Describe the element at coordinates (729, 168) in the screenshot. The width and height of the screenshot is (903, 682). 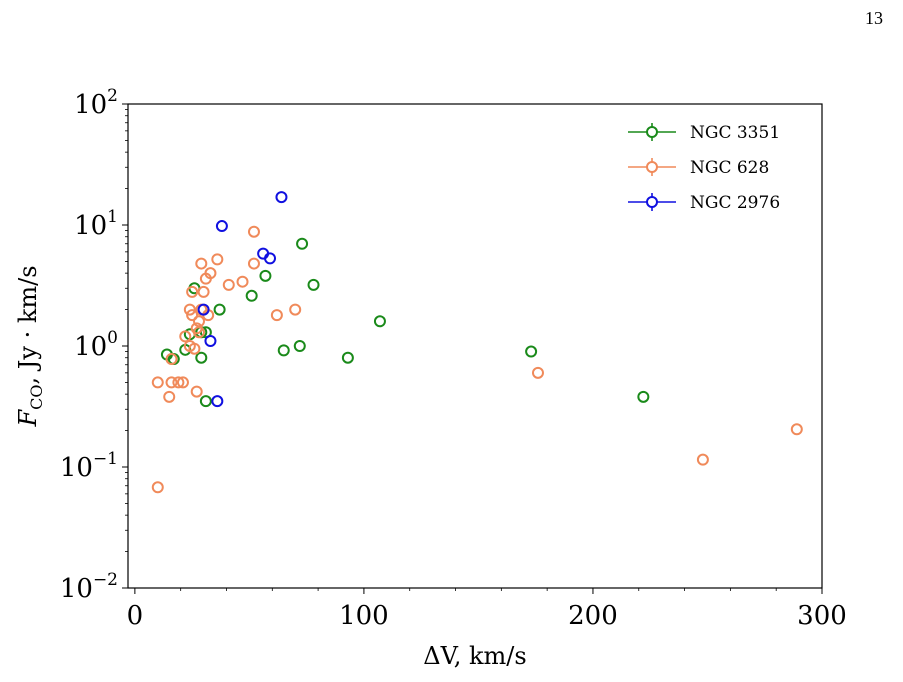
I see `legend-label: NGC 628` at that location.